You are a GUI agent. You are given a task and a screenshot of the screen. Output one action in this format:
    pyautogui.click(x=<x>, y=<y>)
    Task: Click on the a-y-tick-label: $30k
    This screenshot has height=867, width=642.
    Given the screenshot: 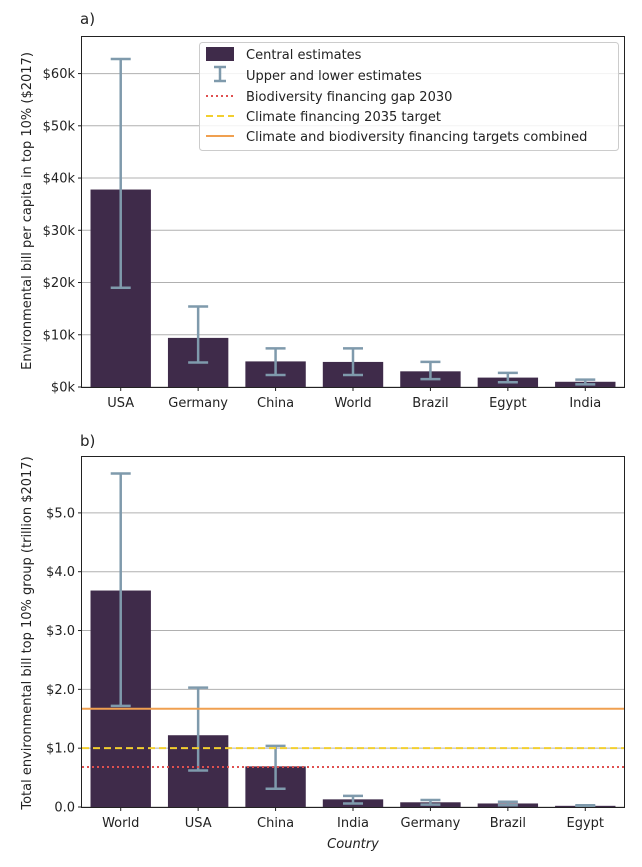 What is the action you would take?
    pyautogui.click(x=59, y=231)
    